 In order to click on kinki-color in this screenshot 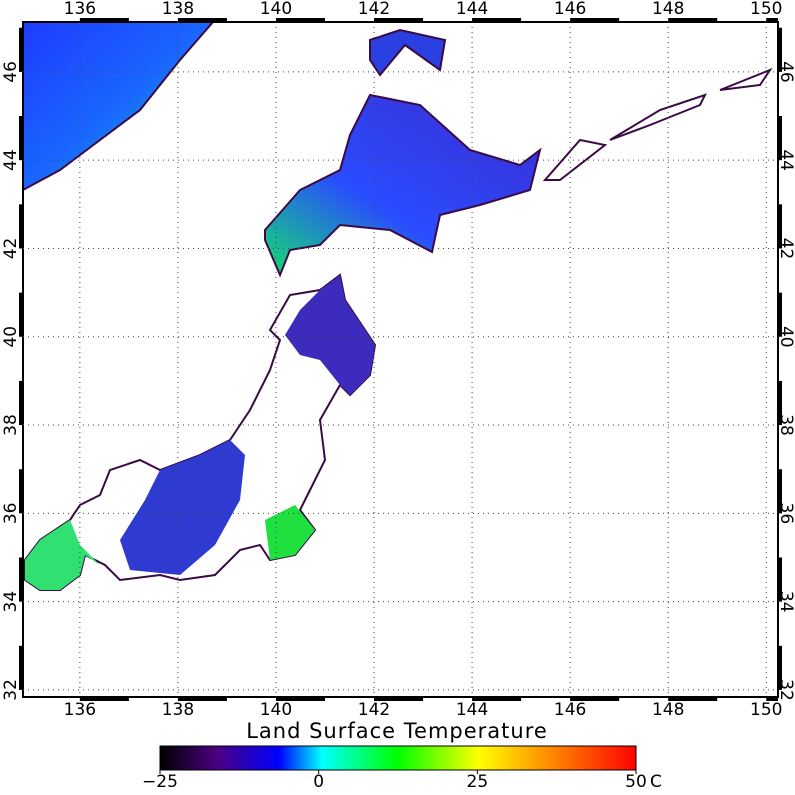, I will do `click(62, 555)`.